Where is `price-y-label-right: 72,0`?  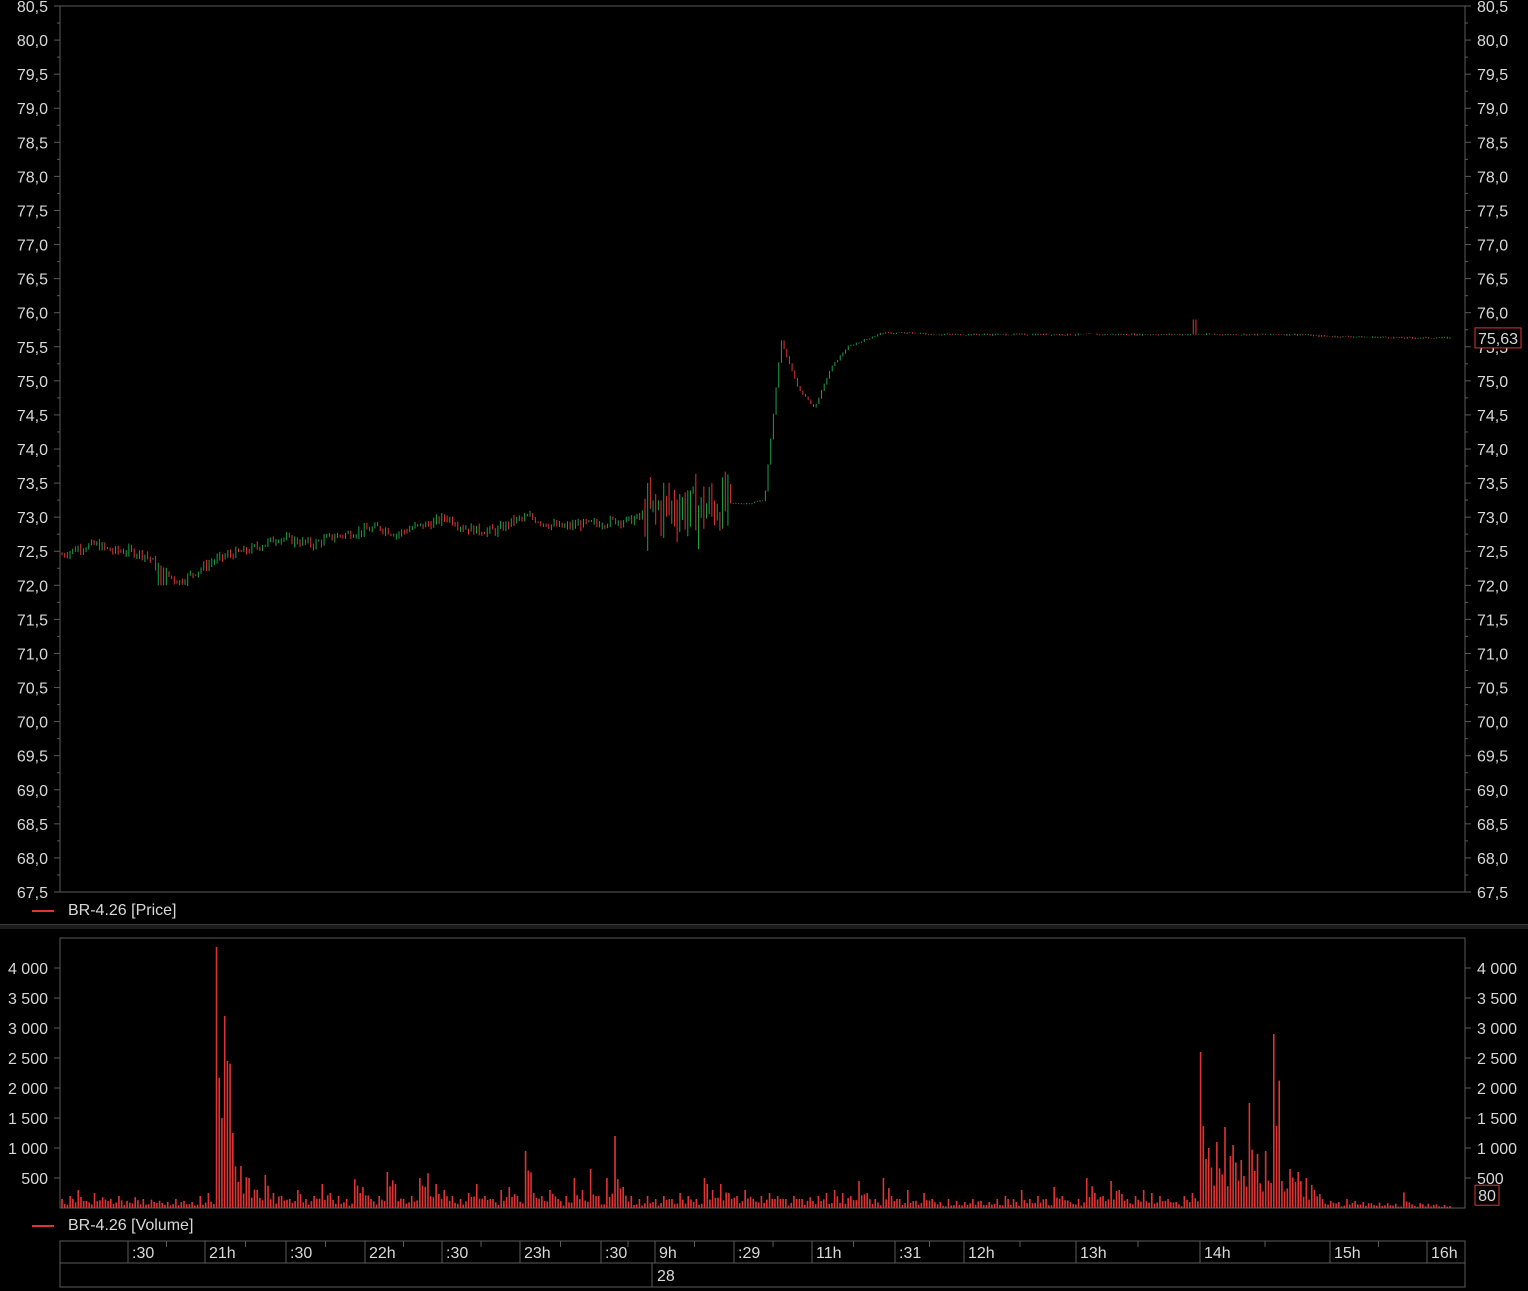
price-y-label-right: 72,0 is located at coordinates (1492, 586).